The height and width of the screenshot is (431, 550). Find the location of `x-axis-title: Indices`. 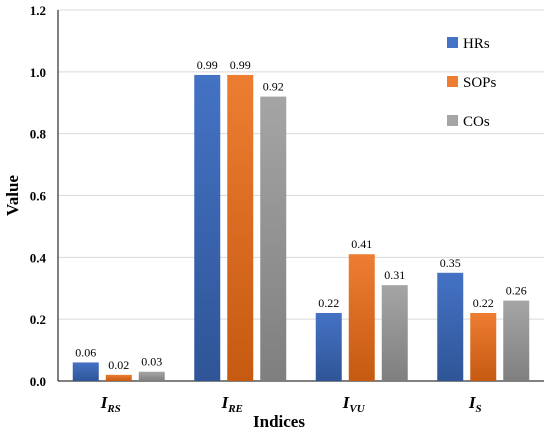

x-axis-title: Indices is located at coordinates (279, 421).